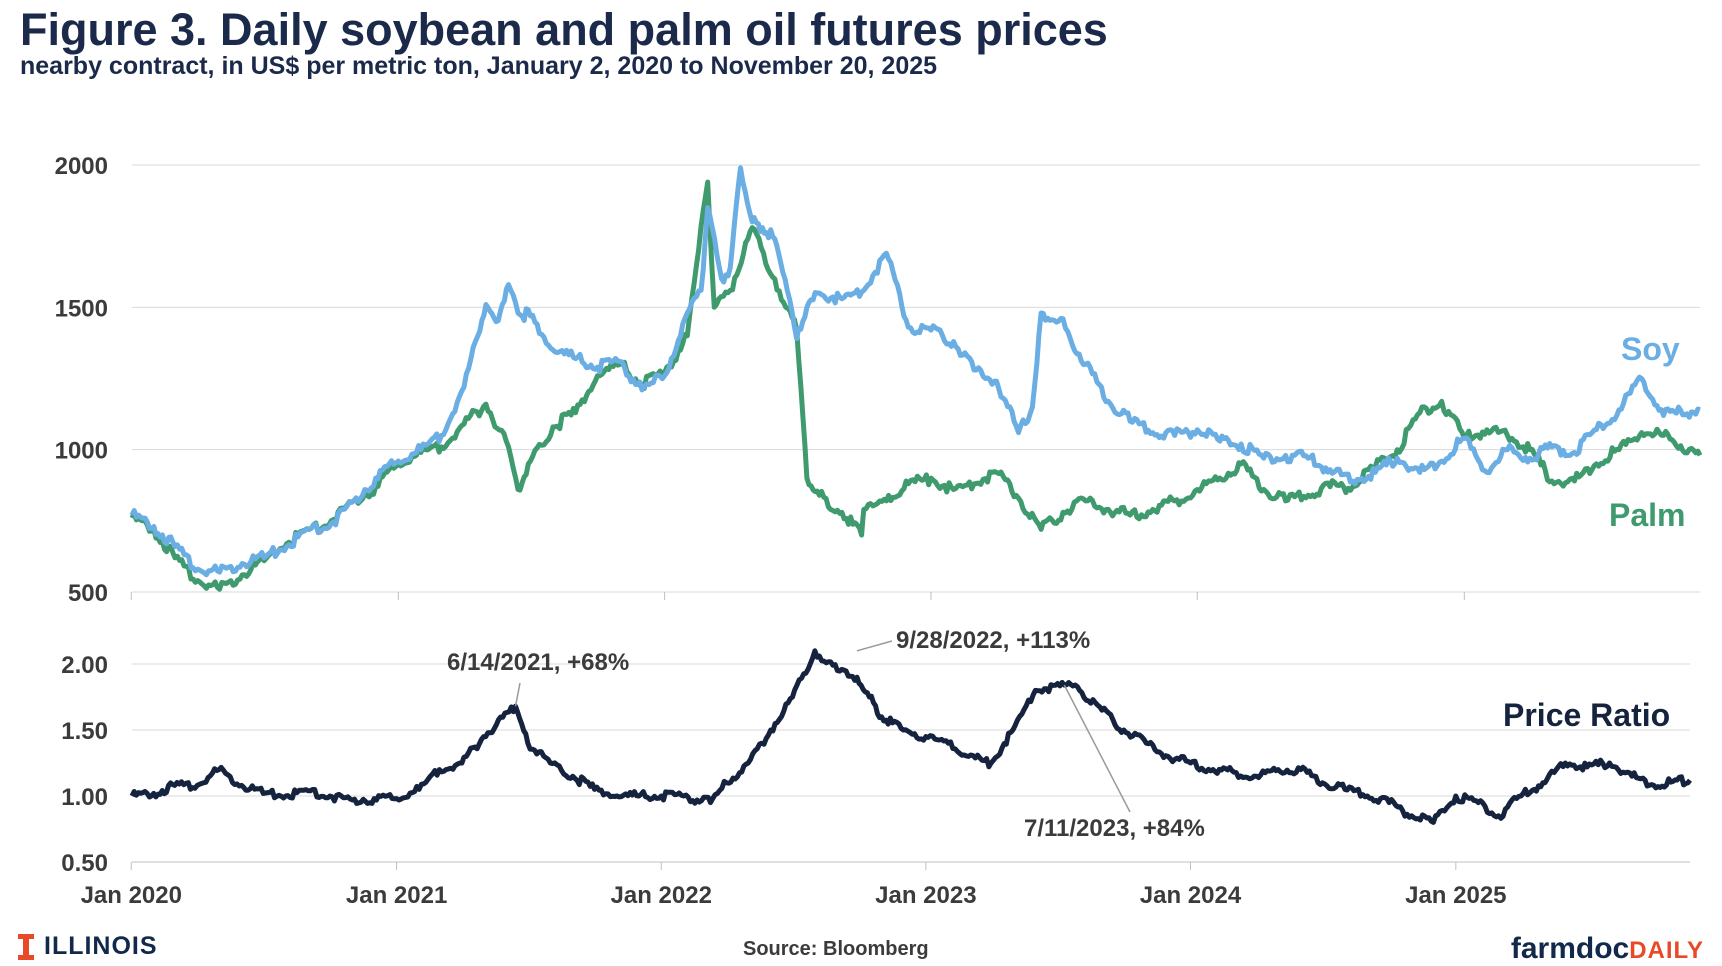 Image resolution: width=1722 pixels, height=966 pixels. Describe the element at coordinates (836, 949) in the screenshot. I see `source-note: Source: Bloomberg` at that location.